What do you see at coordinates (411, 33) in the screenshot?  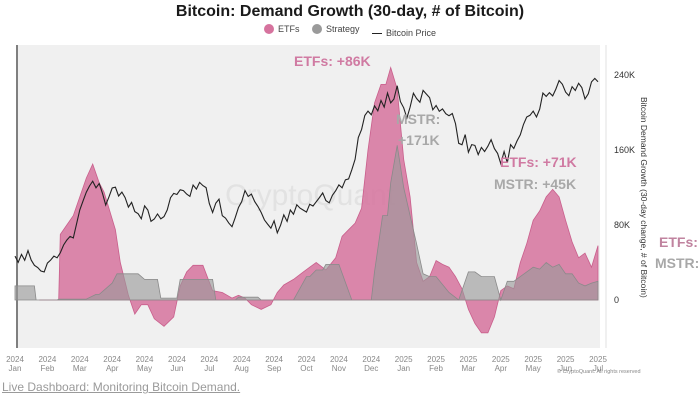 I see `legend-label-bitcoin-price: Bitcoin Price` at bounding box center [411, 33].